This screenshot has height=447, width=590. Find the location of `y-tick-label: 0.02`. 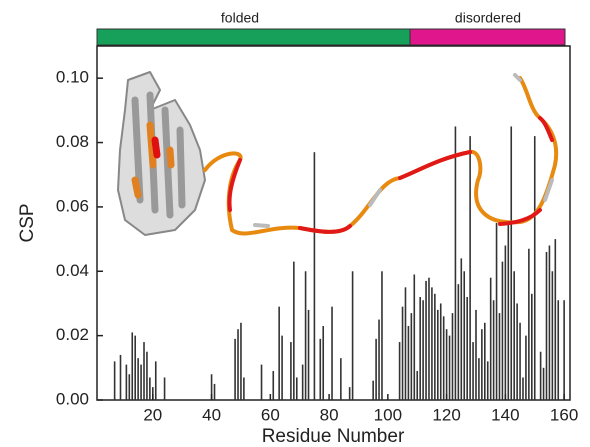

y-tick-label: 0.02 is located at coordinates (72, 334).